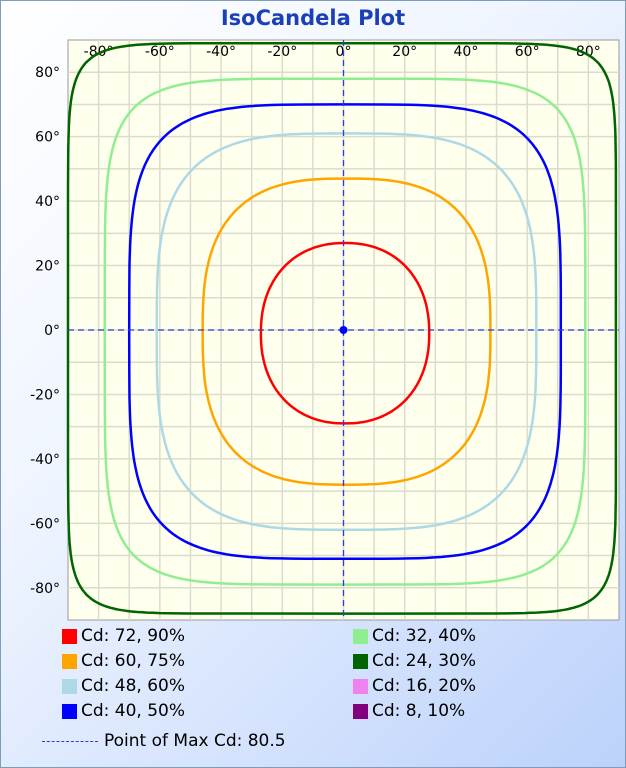 The width and height of the screenshot is (626, 768). I want to click on y-tick-label: 40°, so click(47, 202).